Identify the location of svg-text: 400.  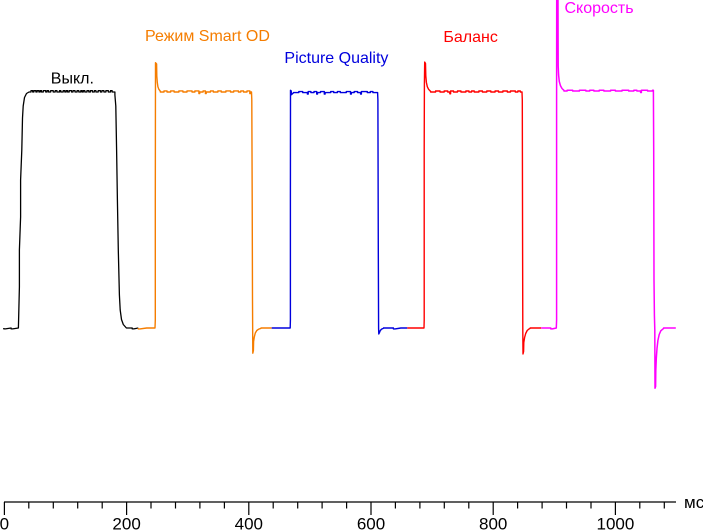
(249, 522).